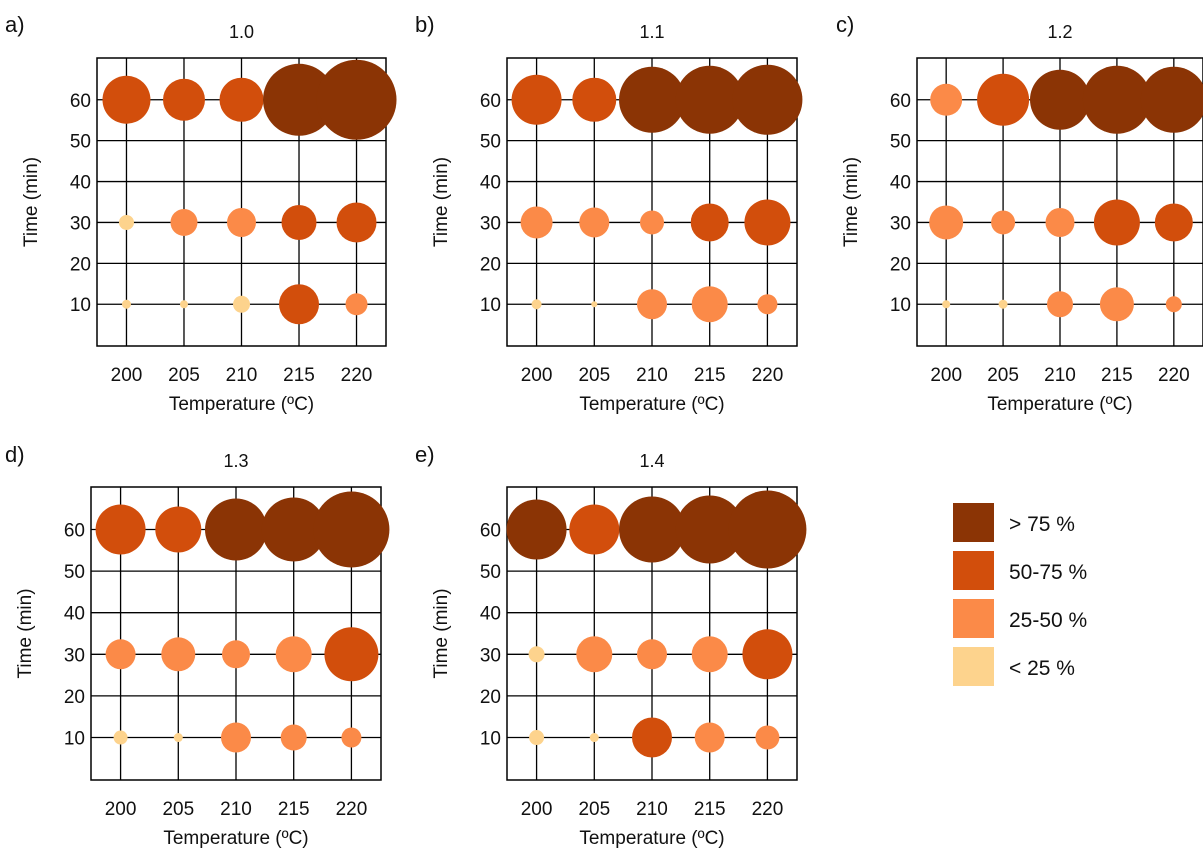 The image size is (1203, 851). Describe the element at coordinates (1048, 620) in the screenshot. I see `legend-label: 25-50 %` at that location.